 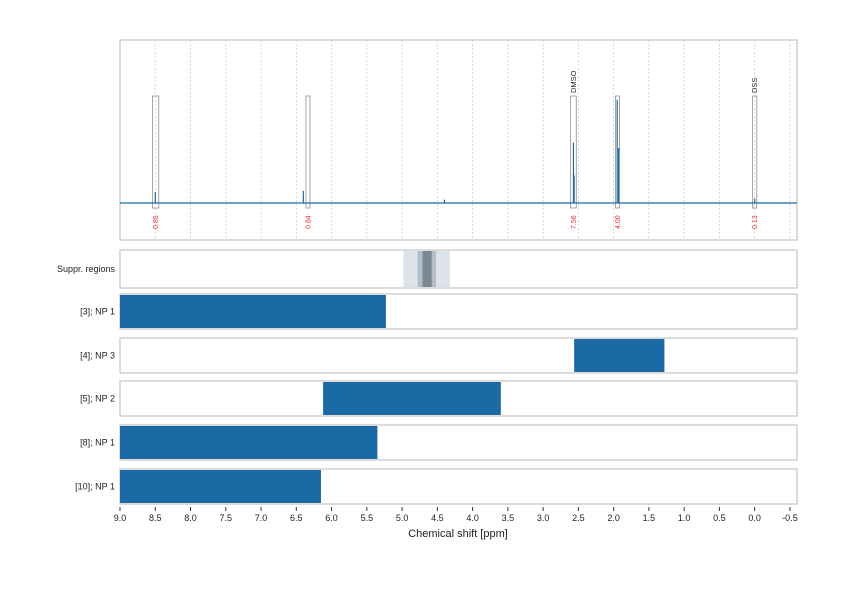 I want to click on x-tick-label-12: 3.0, so click(x=543, y=518).